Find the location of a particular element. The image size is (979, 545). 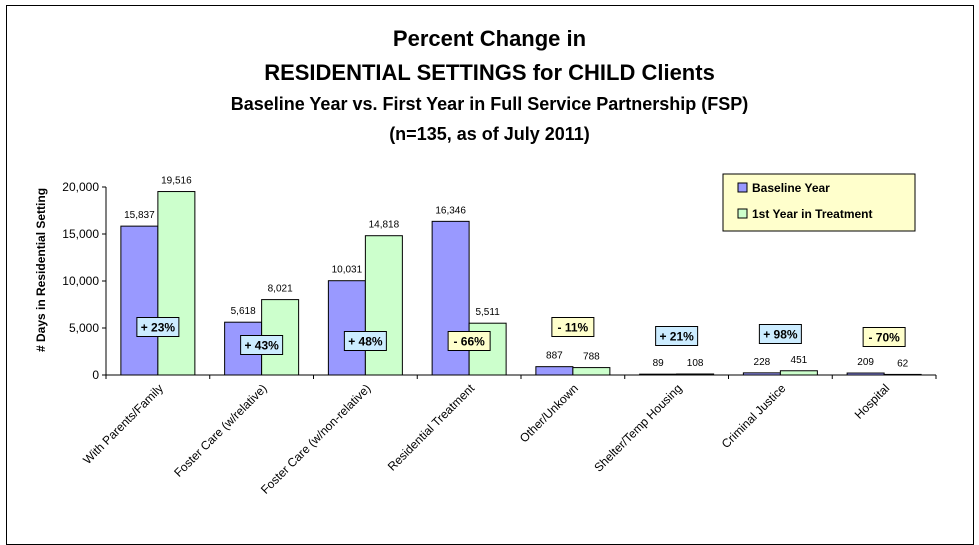

change-annotation-label: - 70% is located at coordinates (884, 338).